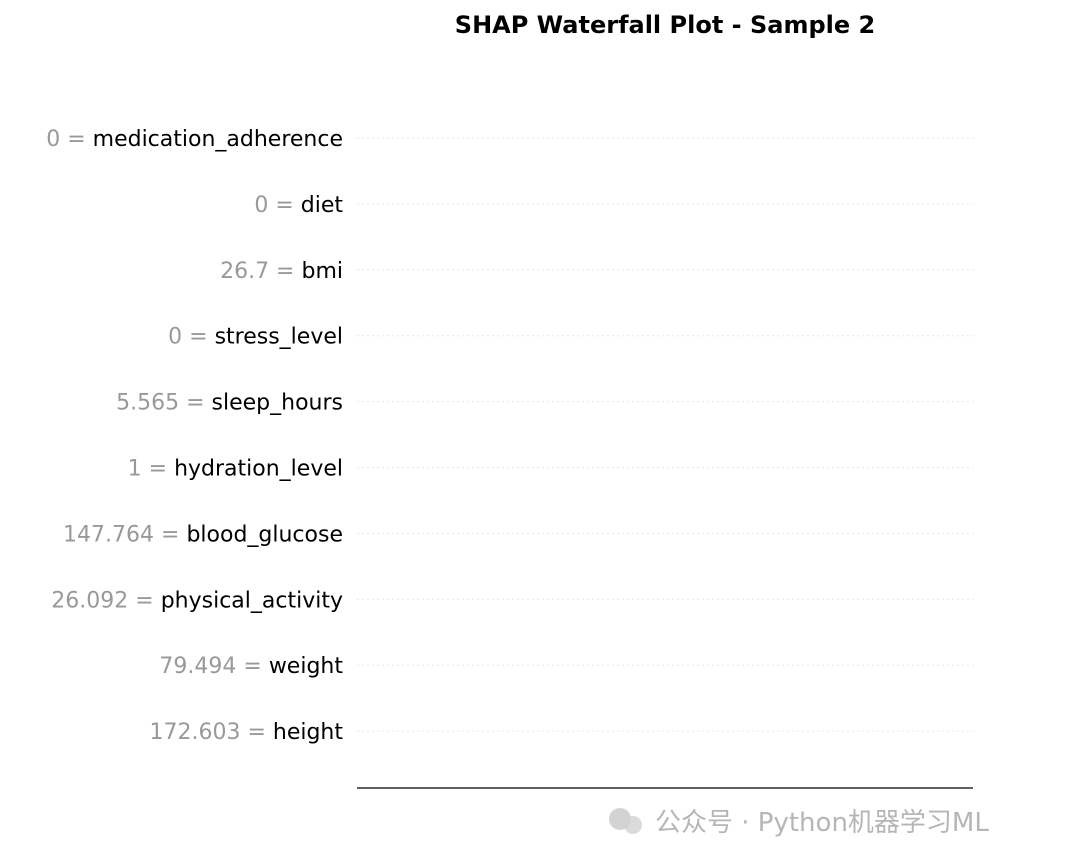 This screenshot has height=868, width=1080. What do you see at coordinates (822, 823) in the screenshot?
I see `watermark-text: 公众号 · Python机器学习ML` at bounding box center [822, 823].